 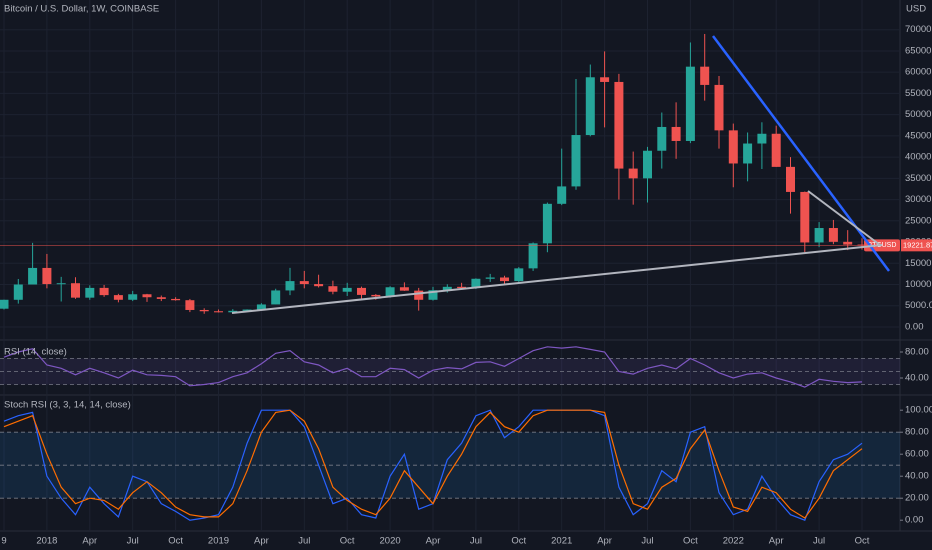 I want to click on y-tick-label: 50000.00, so click(x=918, y=114).